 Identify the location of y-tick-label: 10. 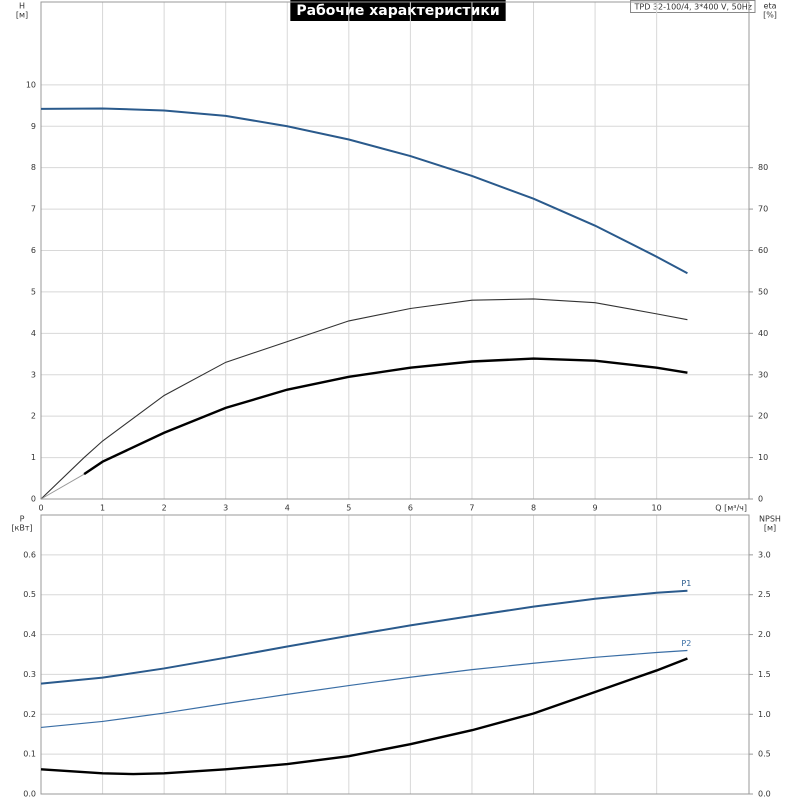
(31, 84).